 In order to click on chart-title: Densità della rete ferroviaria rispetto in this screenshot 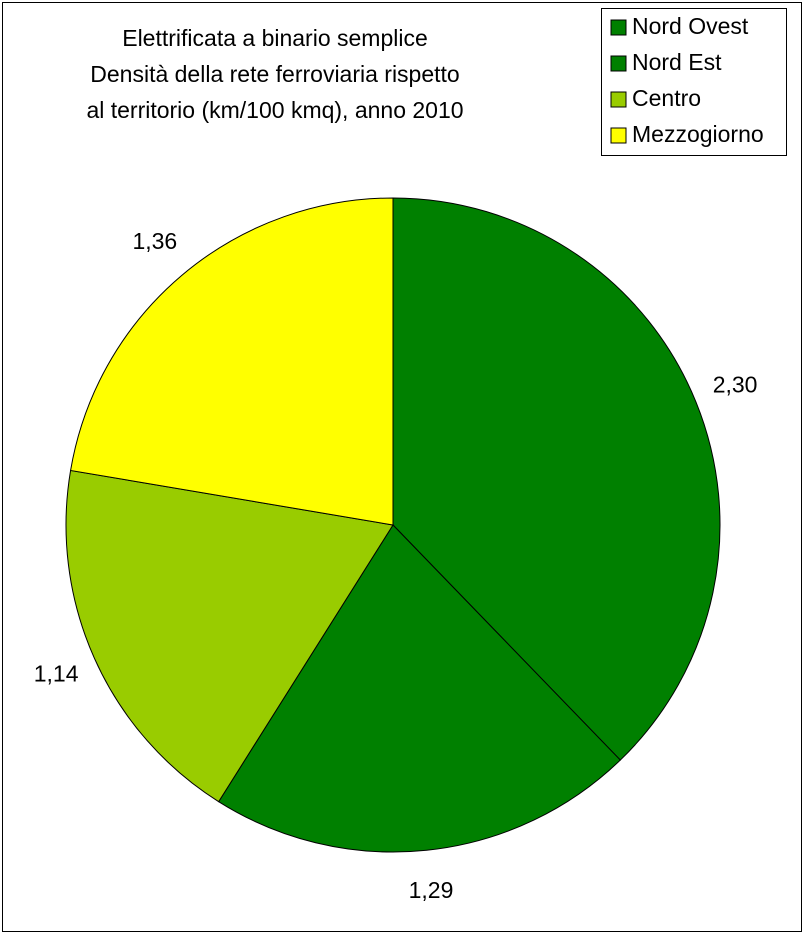, I will do `click(274, 74)`.